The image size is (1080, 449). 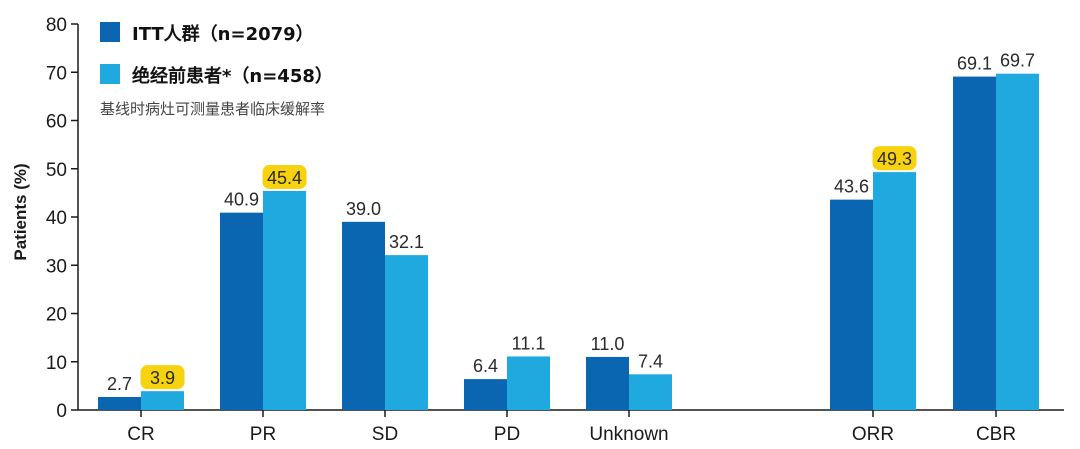 What do you see at coordinates (873, 434) in the screenshot?
I see `x-tick-label-orr: ORR` at bounding box center [873, 434].